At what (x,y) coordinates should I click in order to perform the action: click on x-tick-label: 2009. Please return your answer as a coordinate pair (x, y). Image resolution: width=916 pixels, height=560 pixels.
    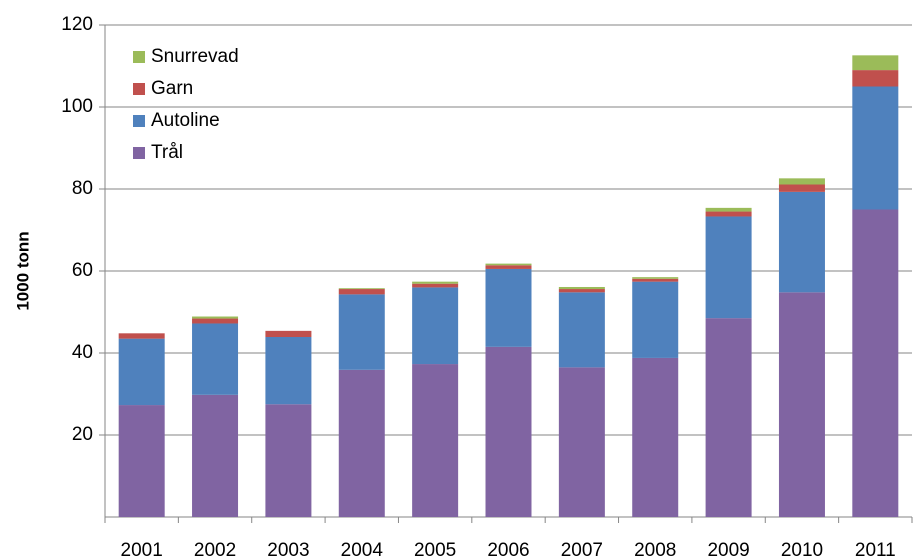
    Looking at the image, I should click on (728, 550).